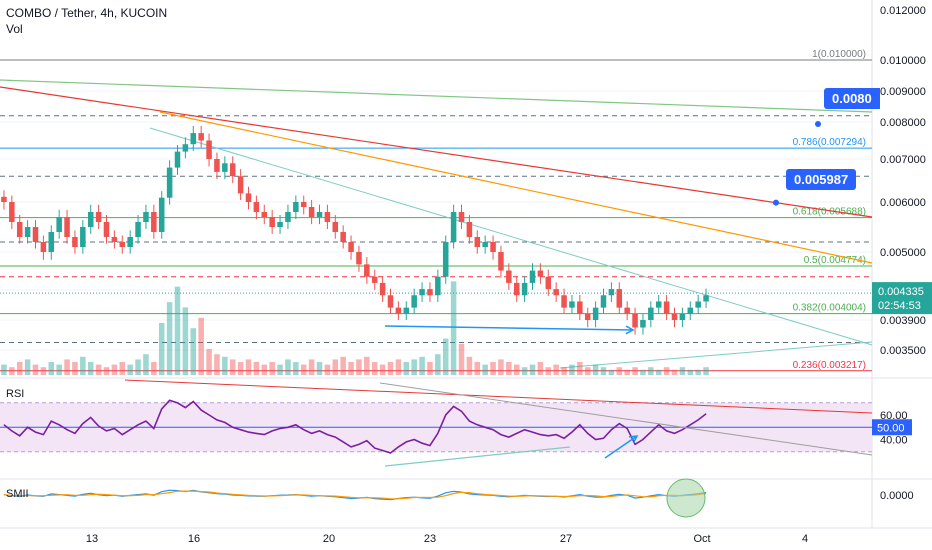 Image resolution: width=932 pixels, height=550 pixels. What do you see at coordinates (903, 61) in the screenshot?
I see `price-tick-label: 0.010000` at bounding box center [903, 61].